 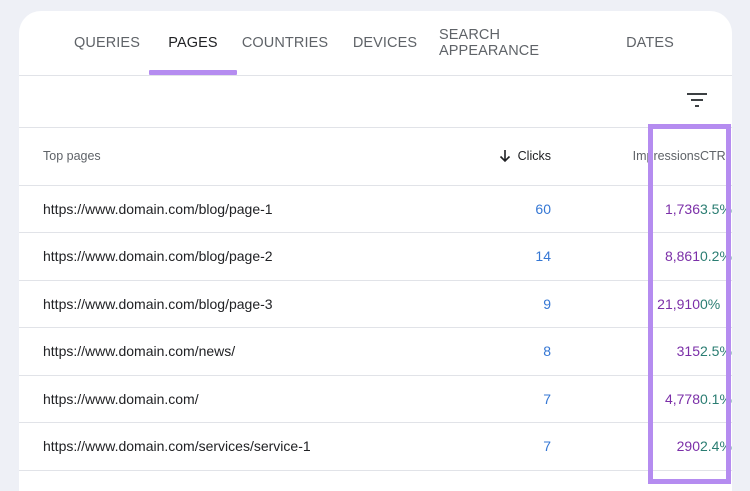 What do you see at coordinates (500, 209) in the screenshot?
I see `clicks-value: 60` at bounding box center [500, 209].